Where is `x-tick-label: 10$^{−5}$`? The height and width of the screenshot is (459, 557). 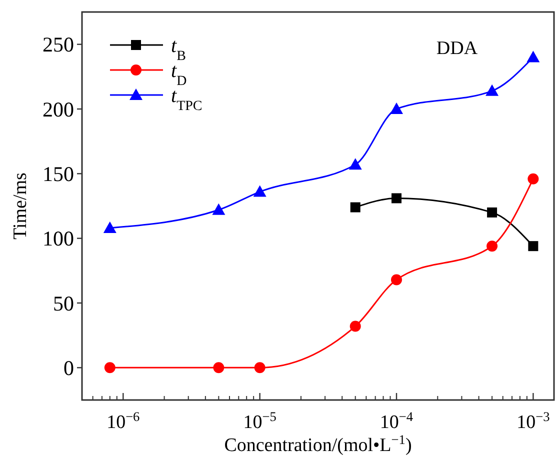 x-tick-label: 10$^{−5}$ is located at coordinates (260, 420).